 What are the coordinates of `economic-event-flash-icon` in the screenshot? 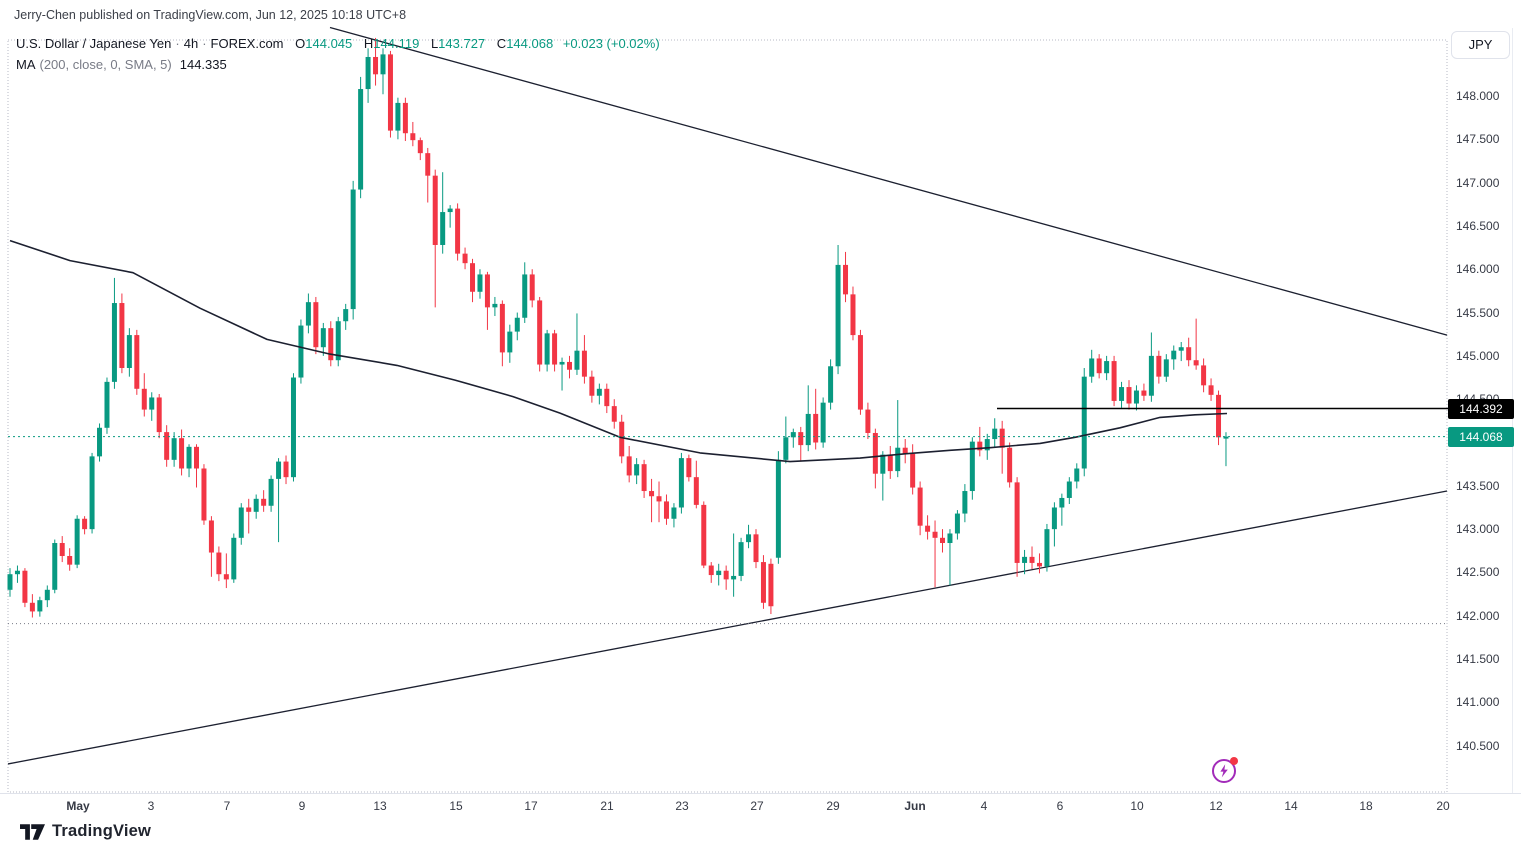 It's located at (1225, 770).